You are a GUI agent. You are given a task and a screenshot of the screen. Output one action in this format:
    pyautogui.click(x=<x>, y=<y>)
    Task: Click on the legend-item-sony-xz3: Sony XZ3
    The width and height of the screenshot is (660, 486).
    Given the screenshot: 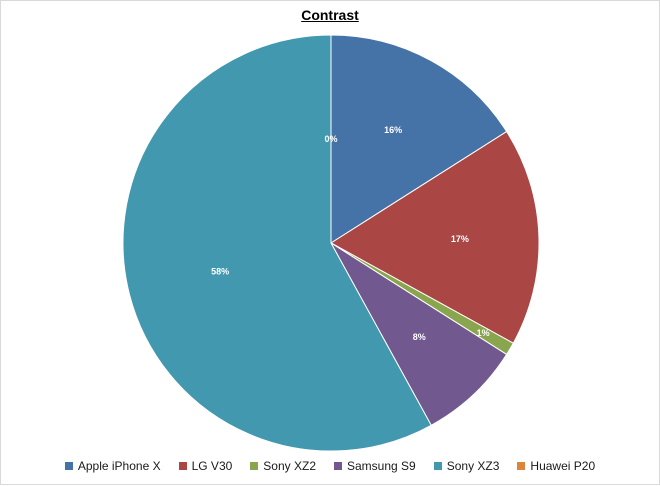 What is the action you would take?
    pyautogui.click(x=466, y=466)
    